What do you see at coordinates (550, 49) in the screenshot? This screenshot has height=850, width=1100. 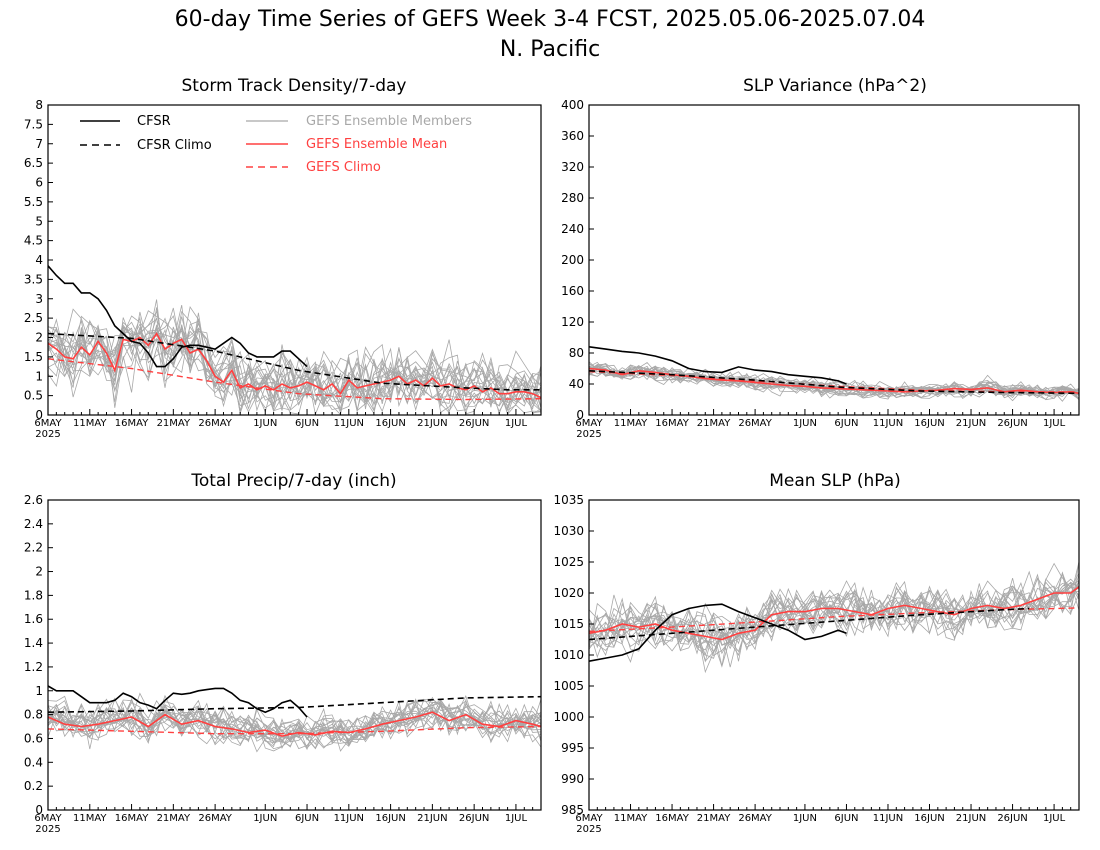 I see `figure-subtitle: N. Pacific` at bounding box center [550, 49].